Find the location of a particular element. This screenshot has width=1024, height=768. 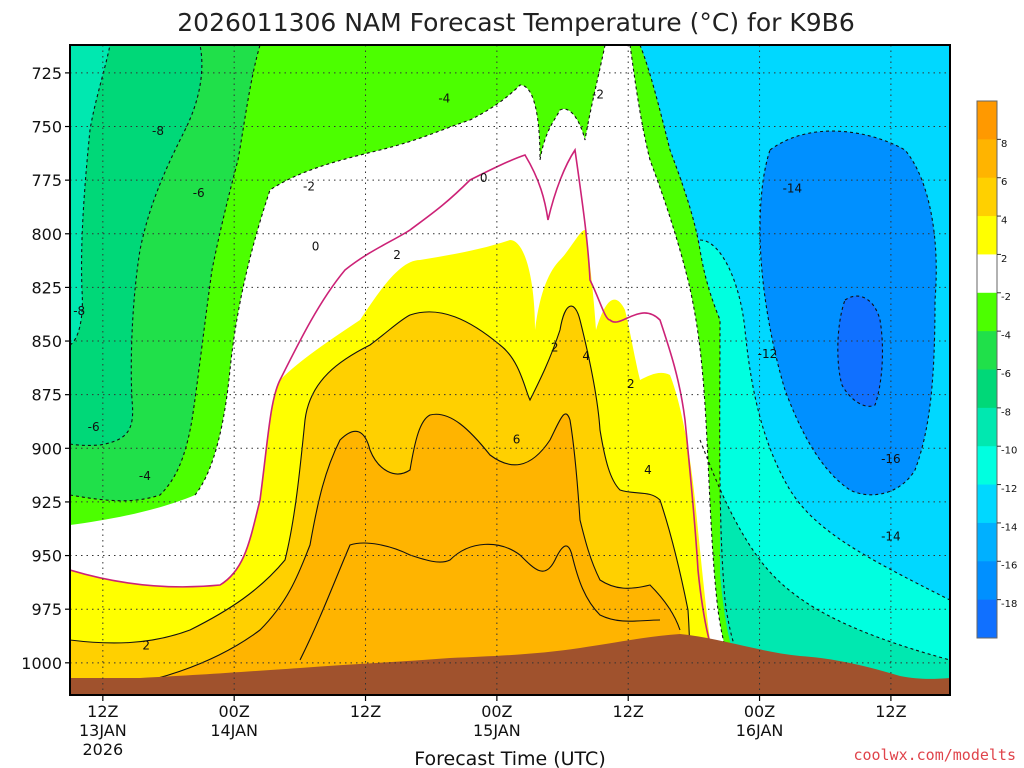

colorbar-label: -6 is located at coordinates (1006, 374).